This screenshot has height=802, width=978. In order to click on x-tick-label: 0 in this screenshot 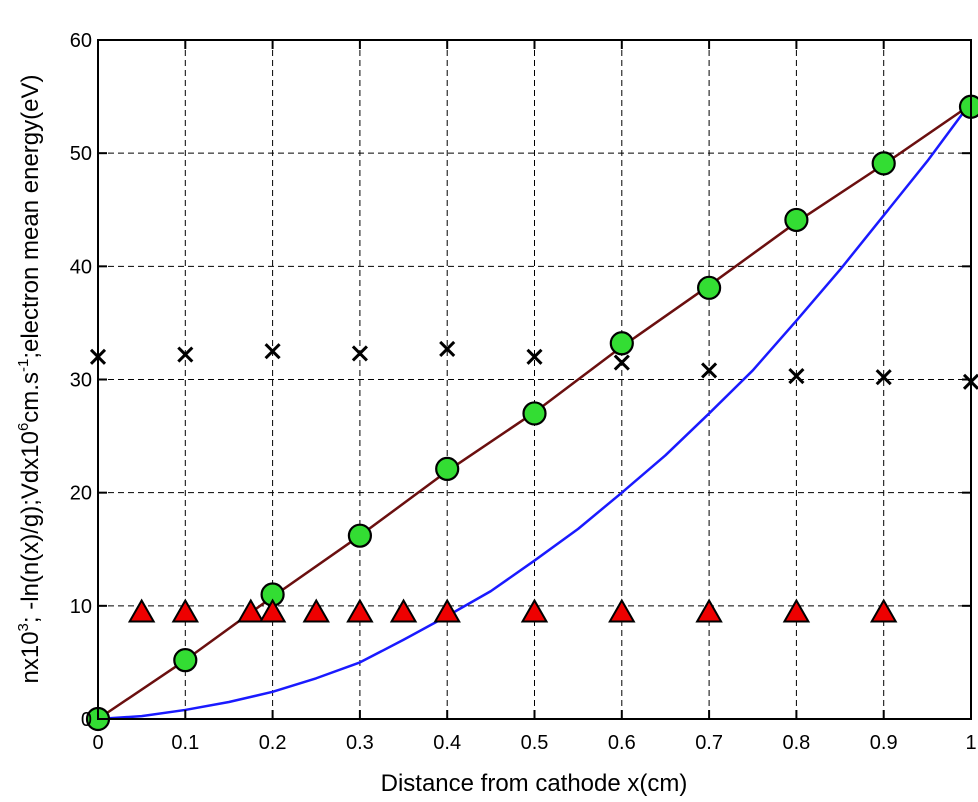, I will do `click(97, 743)`.